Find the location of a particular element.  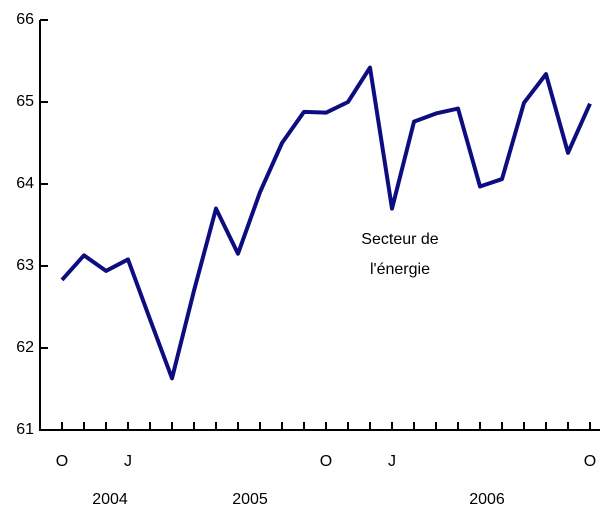

year-label: 2005 is located at coordinates (250, 499).